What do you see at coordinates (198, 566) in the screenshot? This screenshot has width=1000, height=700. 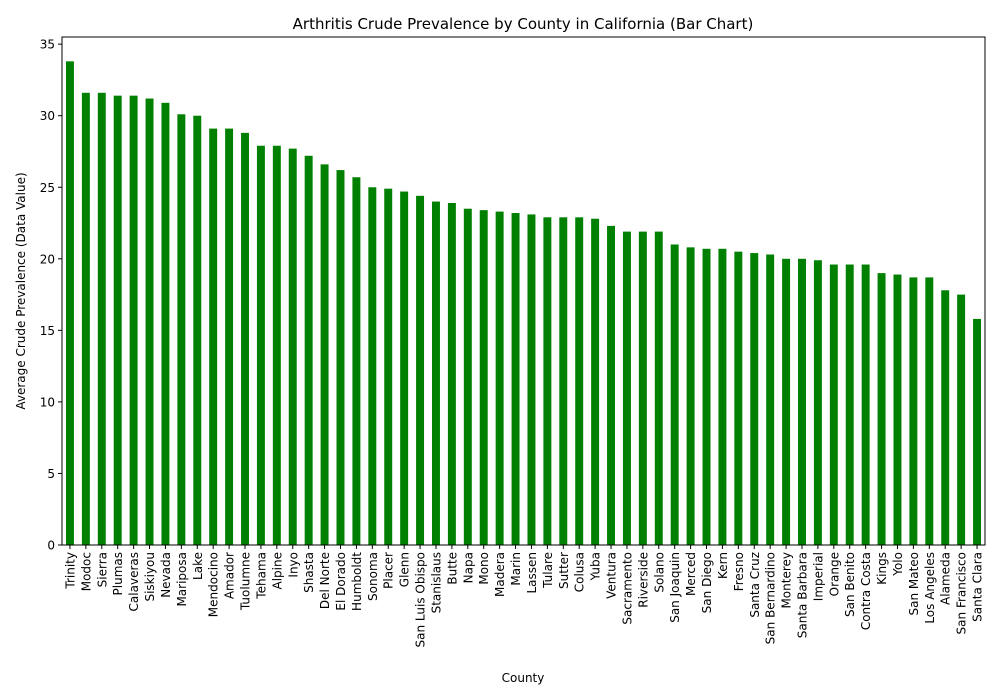 I see `x-tick-label-8: Lake` at bounding box center [198, 566].